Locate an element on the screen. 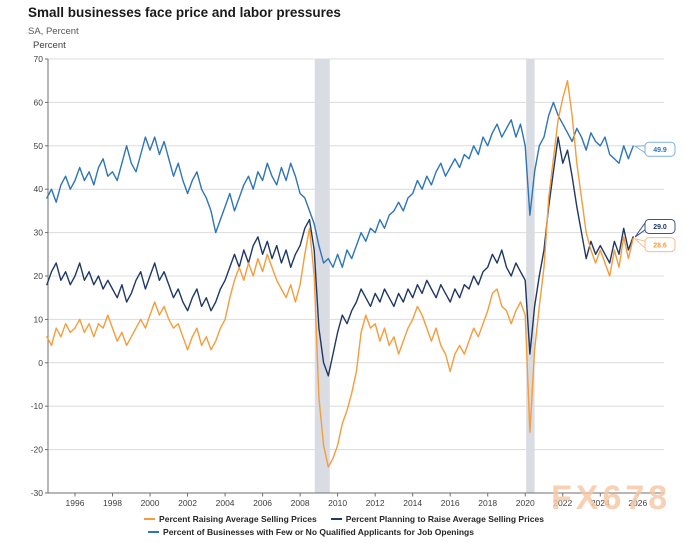 The height and width of the screenshot is (543, 686). x-tick-label: 1998 is located at coordinates (112, 503).